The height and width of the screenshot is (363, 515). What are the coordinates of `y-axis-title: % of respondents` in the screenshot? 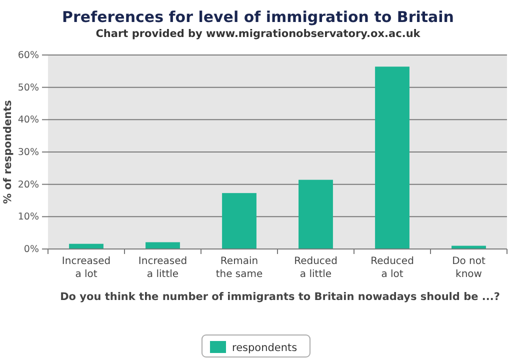 It's located at (8, 152).